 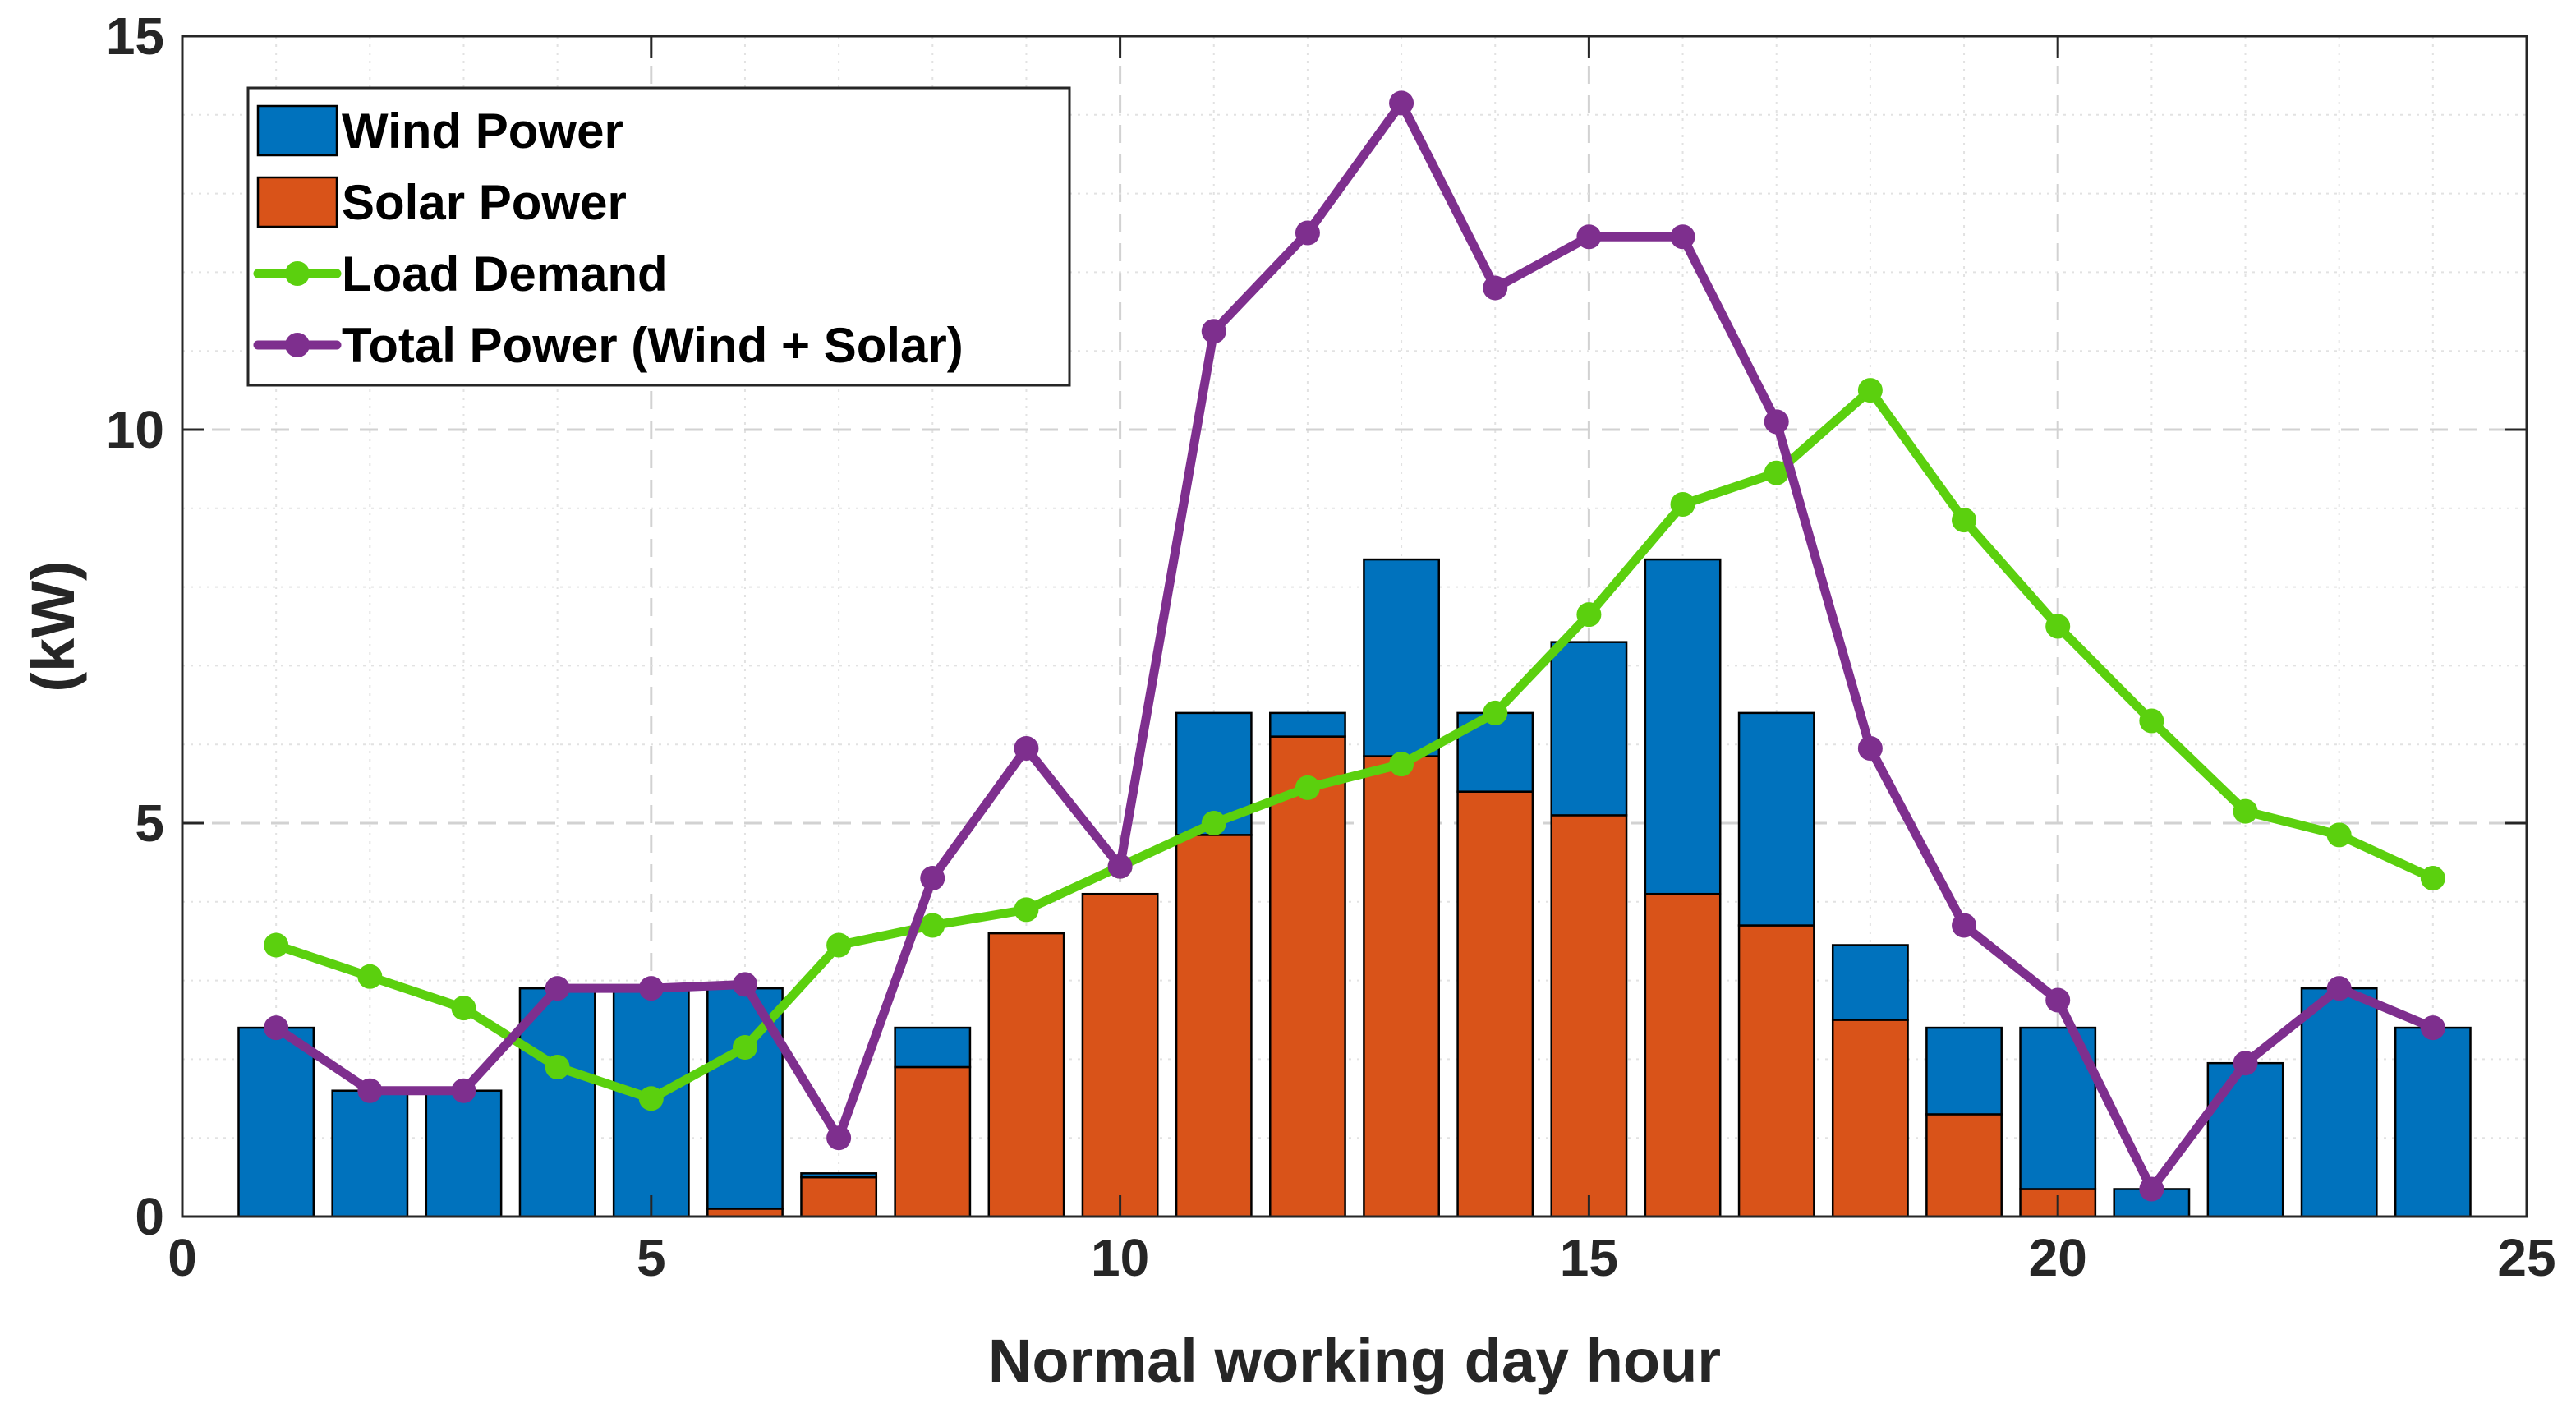 What do you see at coordinates (297, 130) in the screenshot?
I see `legend-swatch-wind-power` at bounding box center [297, 130].